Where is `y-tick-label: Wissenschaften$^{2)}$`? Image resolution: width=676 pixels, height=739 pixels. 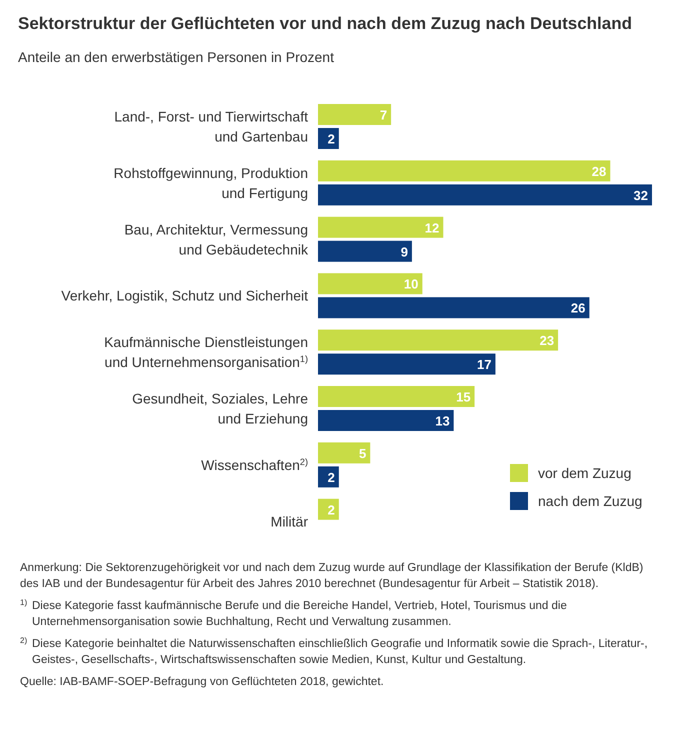 y-tick-label: Wissenschaften$^{2)}$ is located at coordinates (254, 464).